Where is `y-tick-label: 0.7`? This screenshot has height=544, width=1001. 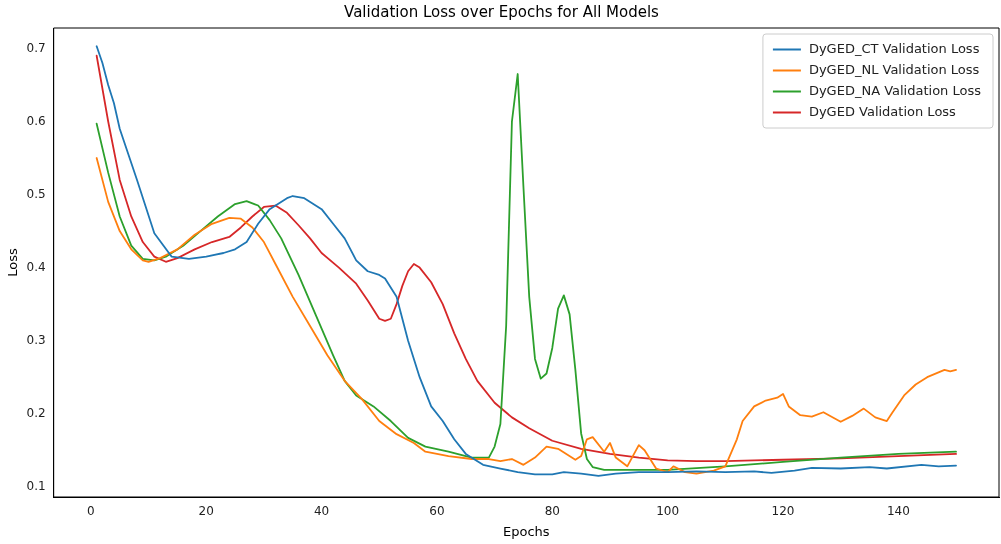
y-tick-label: 0.7 is located at coordinates (36, 47).